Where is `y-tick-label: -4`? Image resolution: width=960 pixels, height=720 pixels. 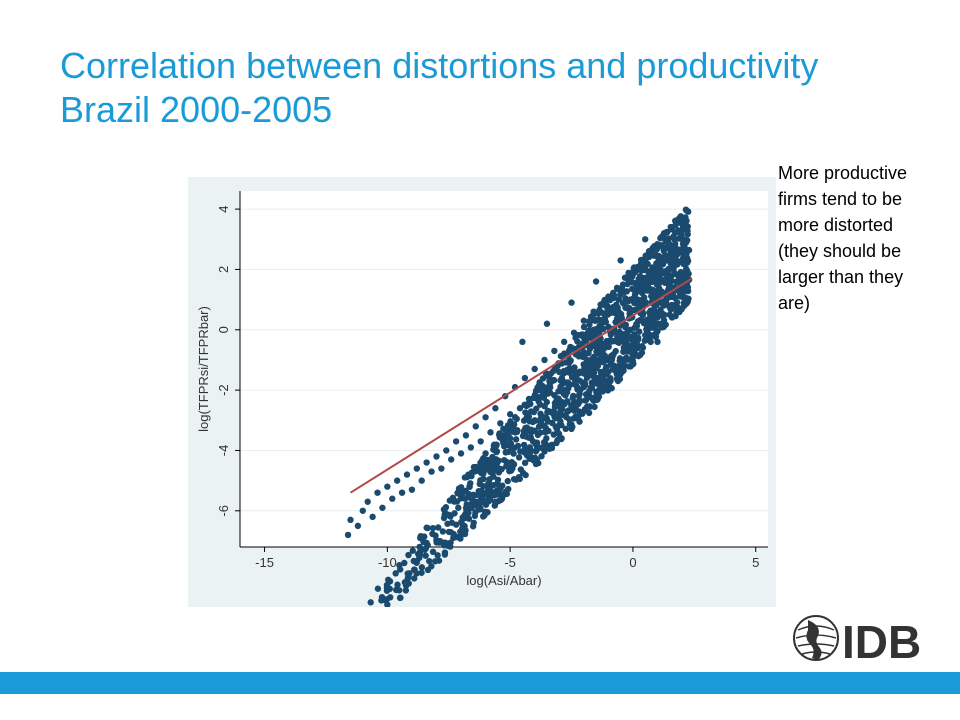 y-tick-label: -4 is located at coordinates (223, 451).